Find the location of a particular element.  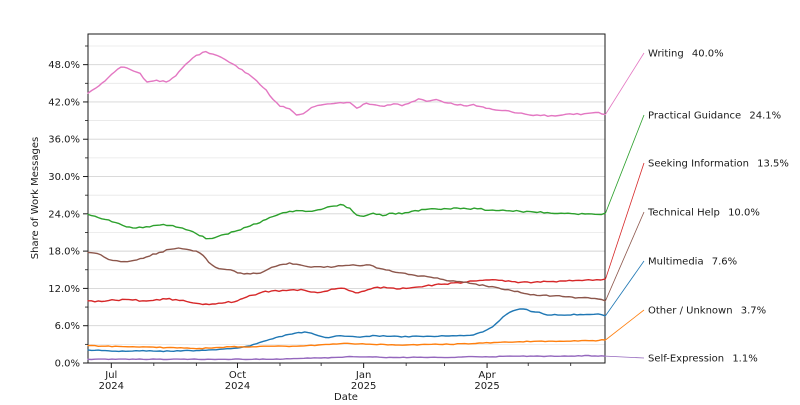

line-practical-guidance is located at coordinates (346, 221).